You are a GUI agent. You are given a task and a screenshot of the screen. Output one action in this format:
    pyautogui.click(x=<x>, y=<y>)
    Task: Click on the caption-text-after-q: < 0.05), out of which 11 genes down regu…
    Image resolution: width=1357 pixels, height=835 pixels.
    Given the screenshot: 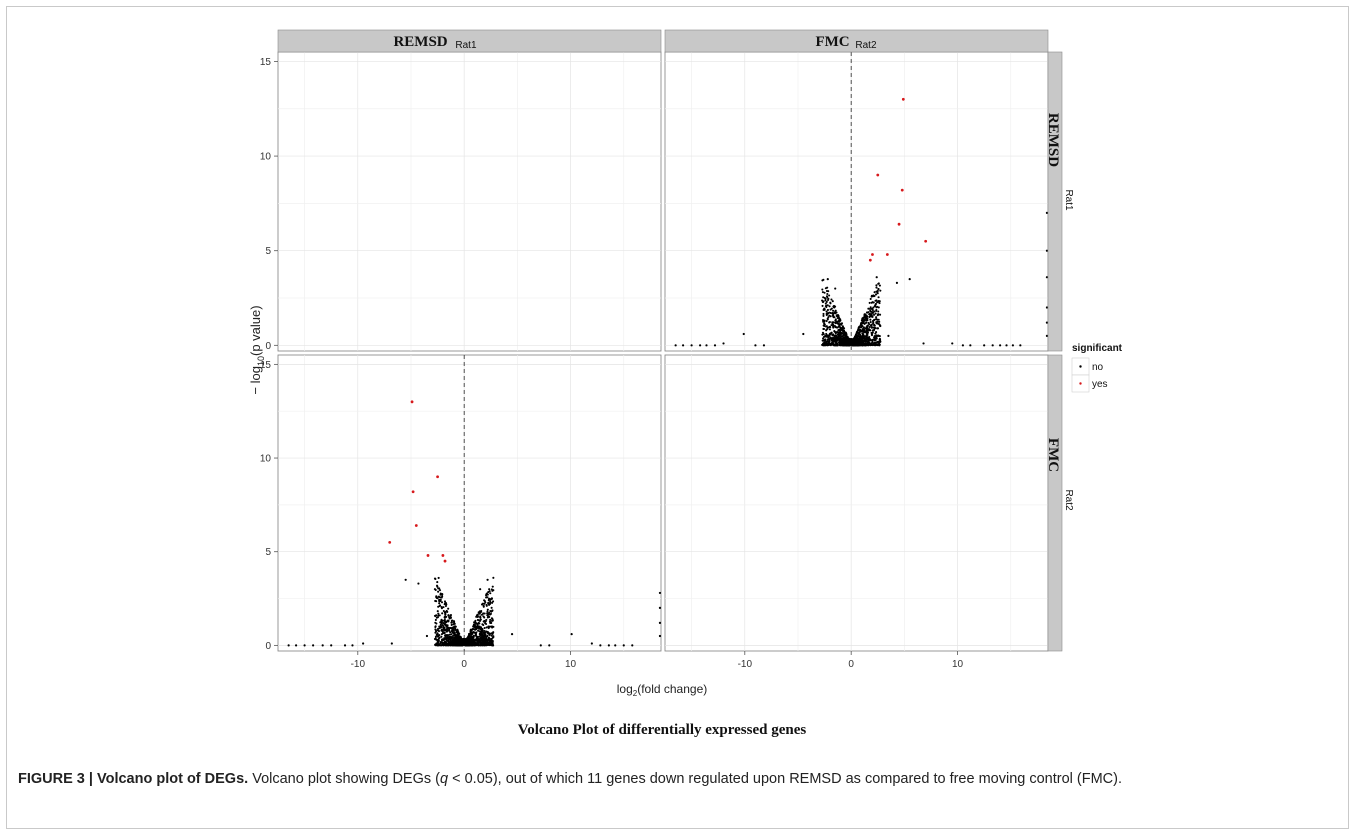 What is the action you would take?
    pyautogui.click(x=785, y=779)
    